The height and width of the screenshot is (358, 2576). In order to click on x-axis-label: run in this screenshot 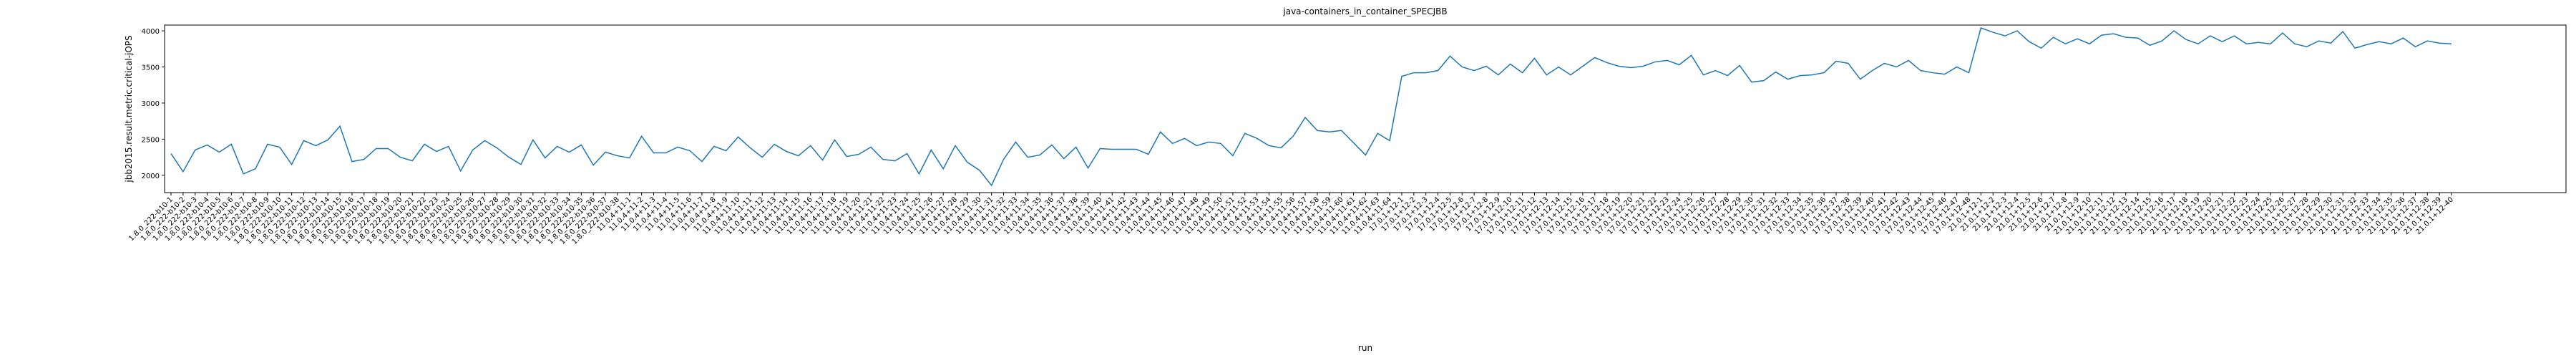, I will do `click(1365, 348)`.